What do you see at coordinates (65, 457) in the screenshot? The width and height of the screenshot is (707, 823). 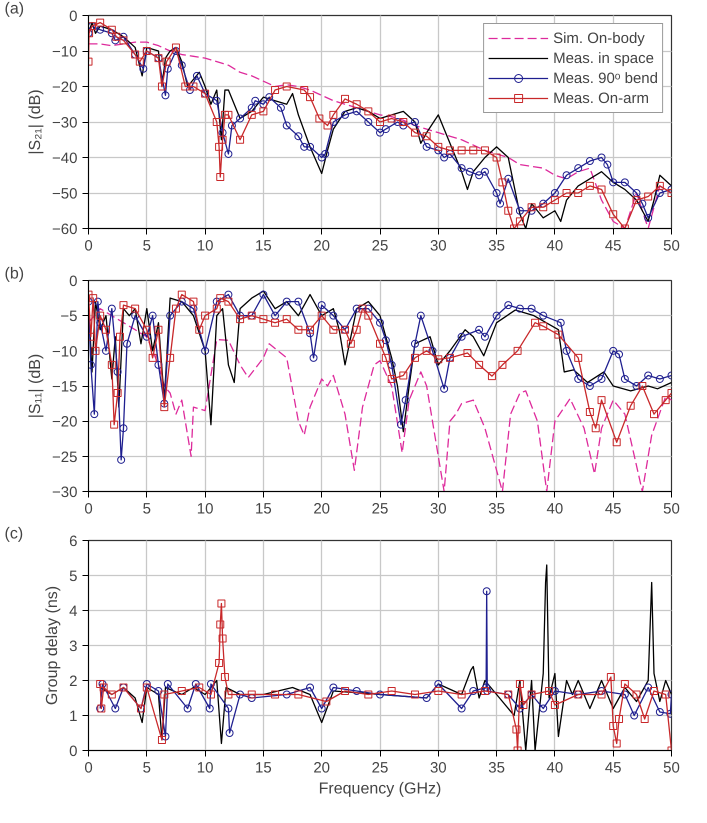 I see `y-tick-label: −25` at bounding box center [65, 457].